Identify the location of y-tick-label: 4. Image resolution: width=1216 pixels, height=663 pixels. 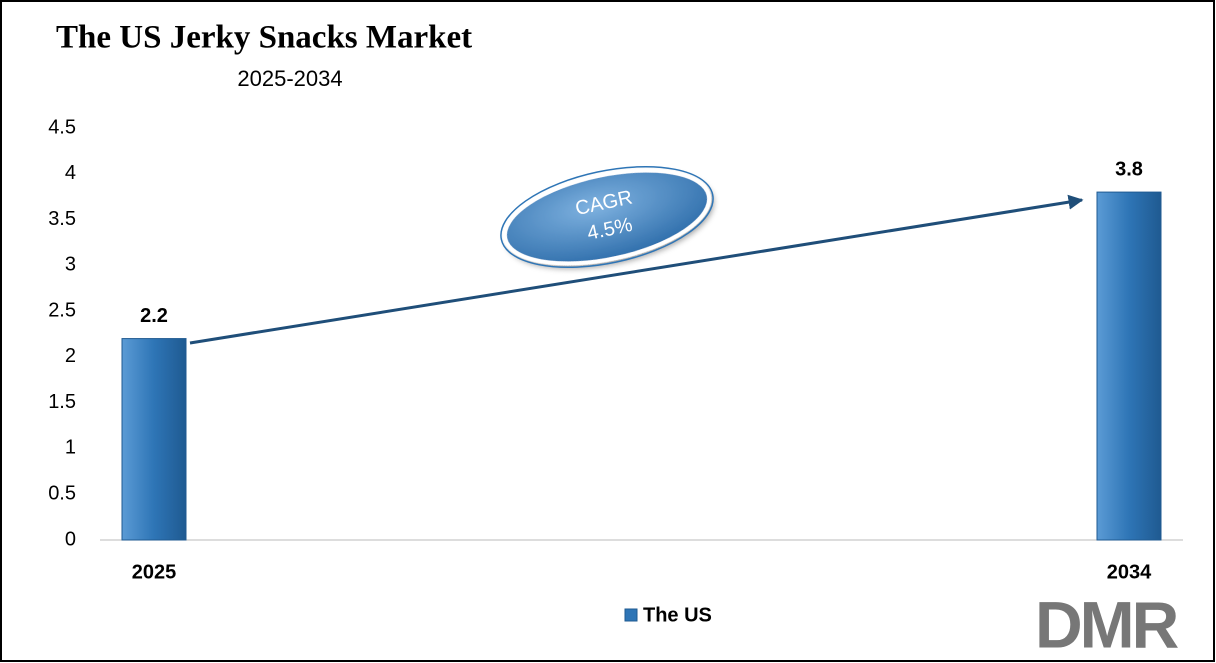
(70, 173).